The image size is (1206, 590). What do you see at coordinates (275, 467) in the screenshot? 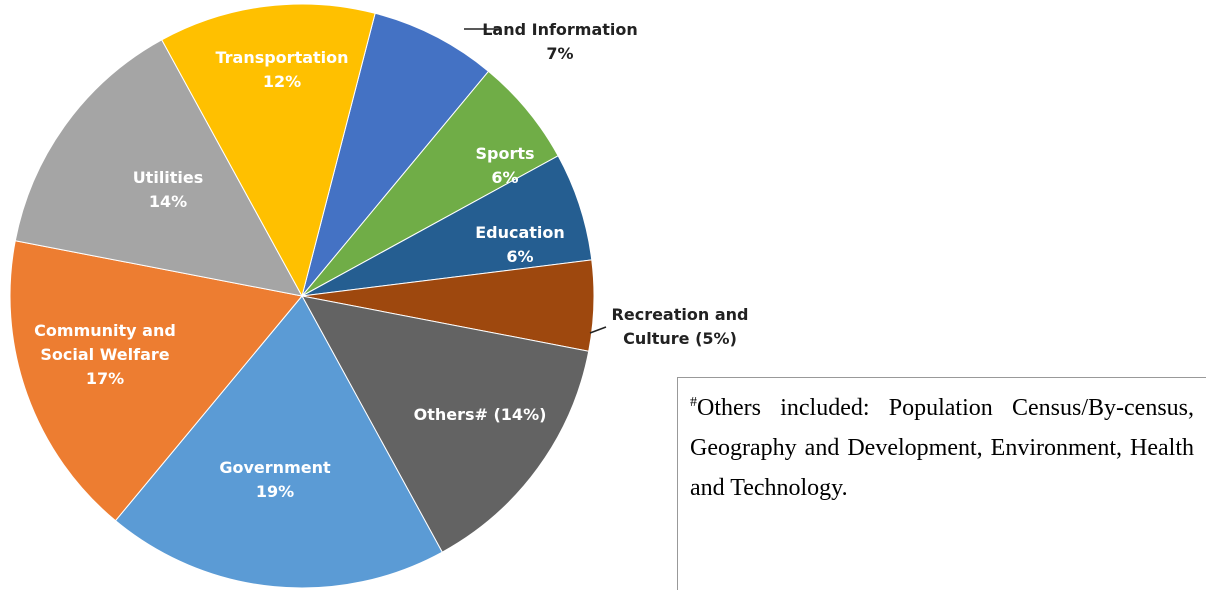
I see `category-label: Government` at bounding box center [275, 467].